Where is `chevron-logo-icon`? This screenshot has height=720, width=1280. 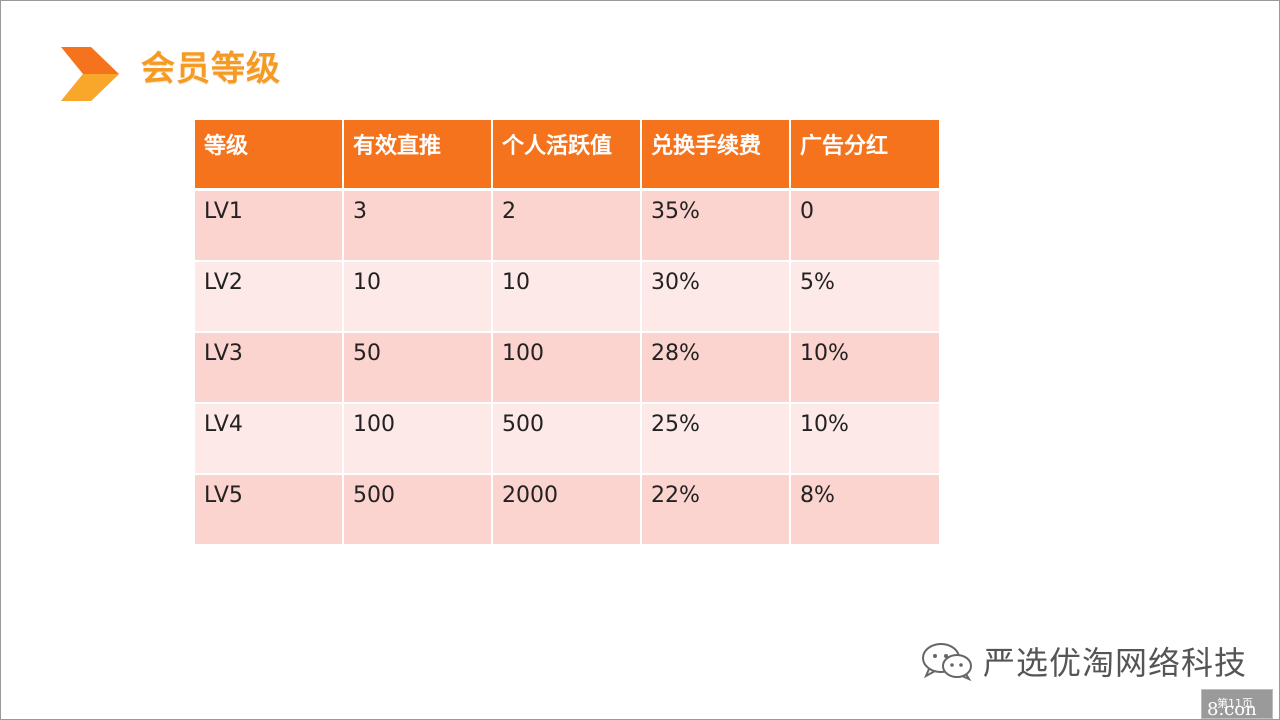 chevron-logo-icon is located at coordinates (90, 74).